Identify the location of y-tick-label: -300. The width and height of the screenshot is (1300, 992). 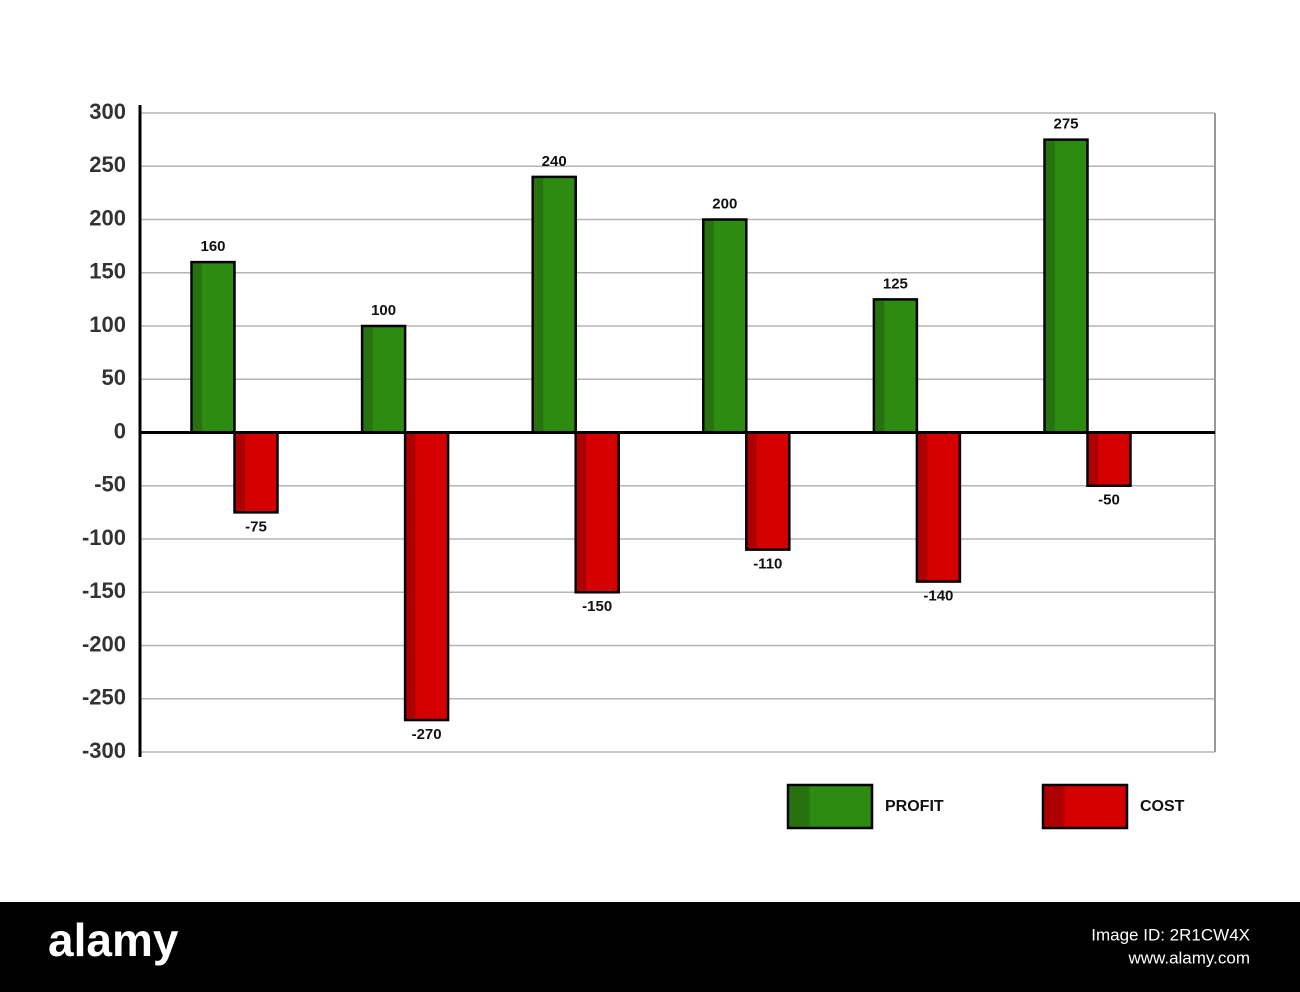
(104, 750).